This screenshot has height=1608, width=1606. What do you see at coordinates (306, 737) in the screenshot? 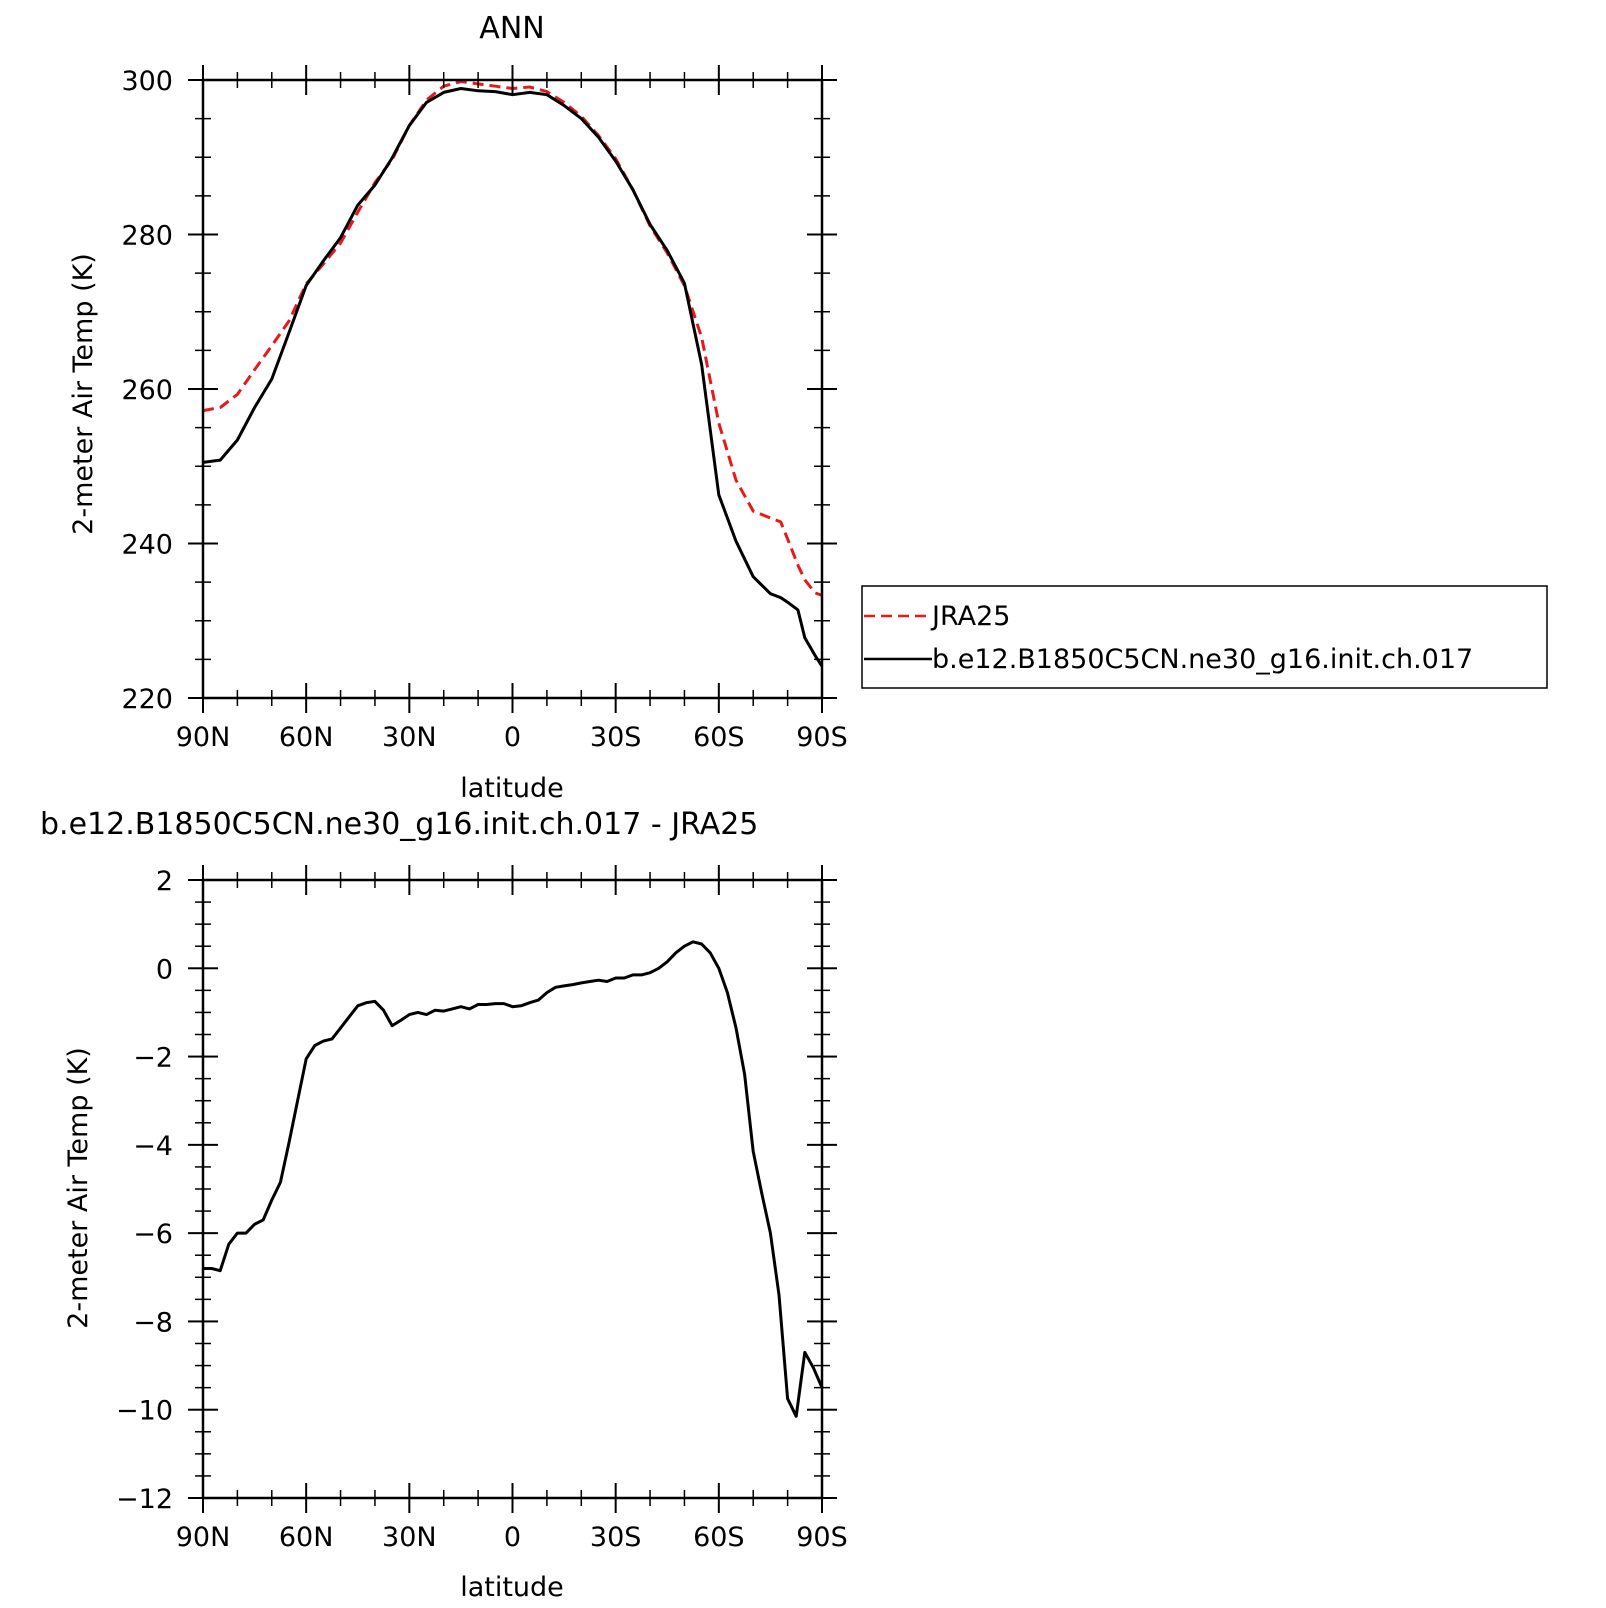
I see `top-x-tick-label: 60N` at bounding box center [306, 737].